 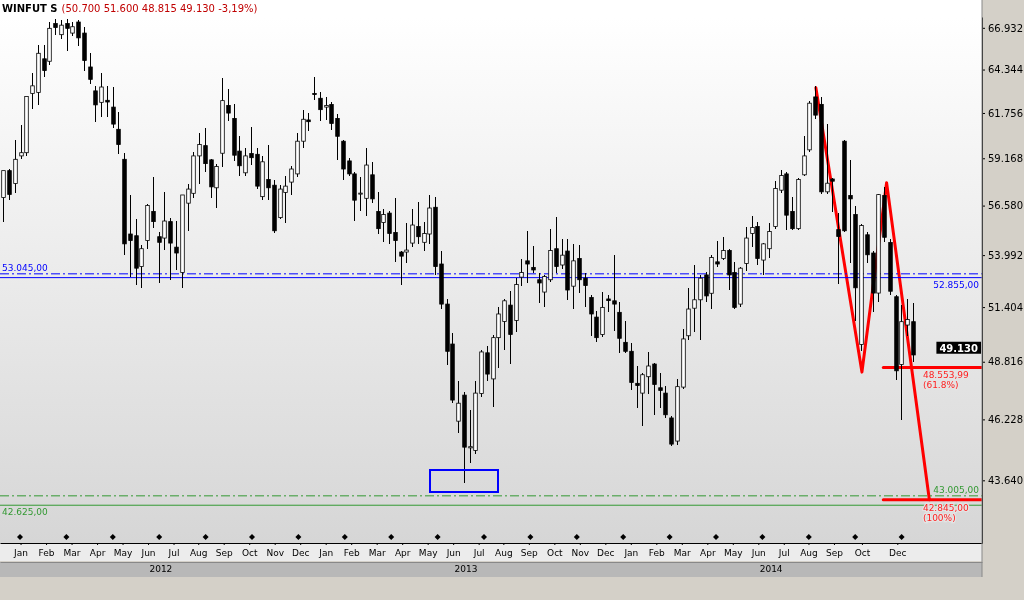 I want to click on chart-title: WINFUT S, so click(x=30, y=8).